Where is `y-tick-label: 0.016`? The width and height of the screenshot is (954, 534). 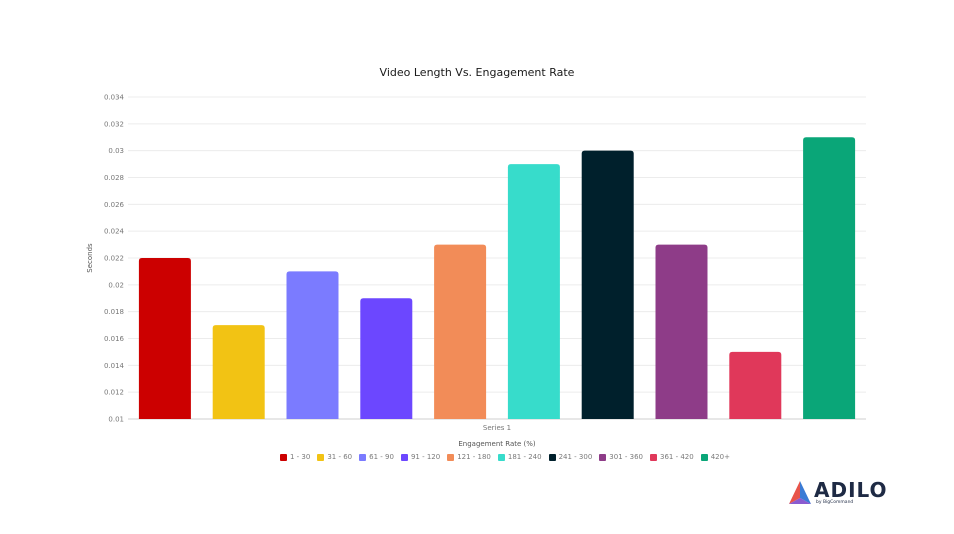
y-tick-label: 0.016 is located at coordinates (114, 339).